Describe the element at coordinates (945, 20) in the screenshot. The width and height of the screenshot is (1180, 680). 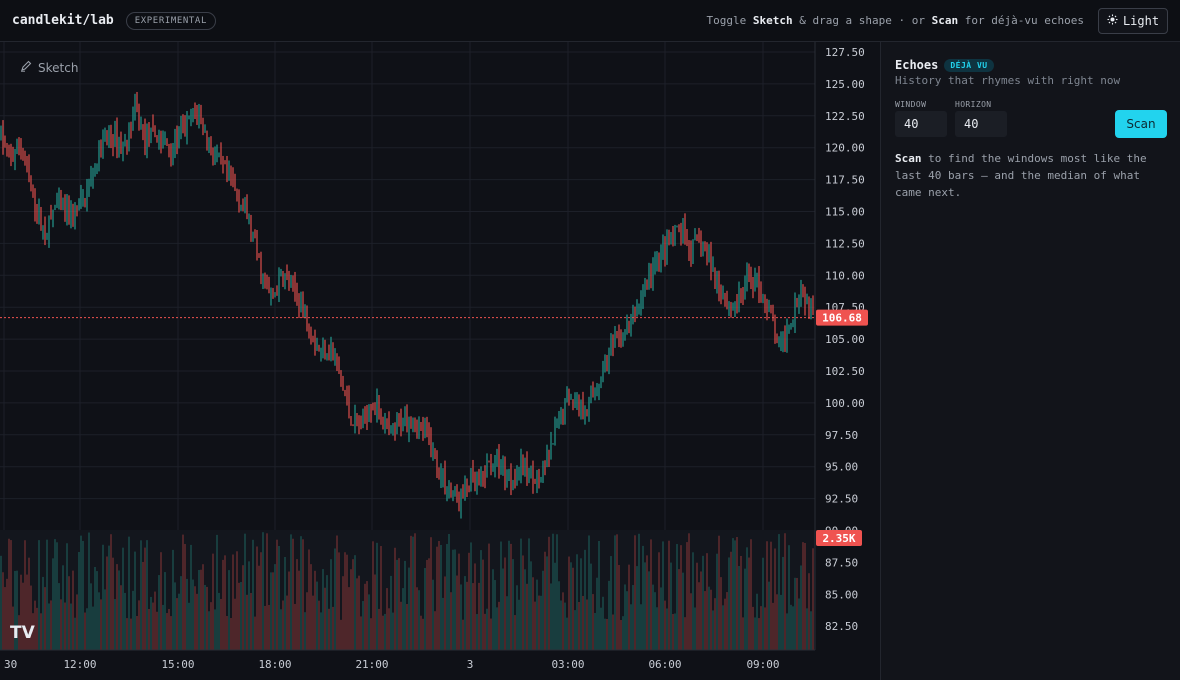
I see `hint-scan-keyword: Scan` at that location.